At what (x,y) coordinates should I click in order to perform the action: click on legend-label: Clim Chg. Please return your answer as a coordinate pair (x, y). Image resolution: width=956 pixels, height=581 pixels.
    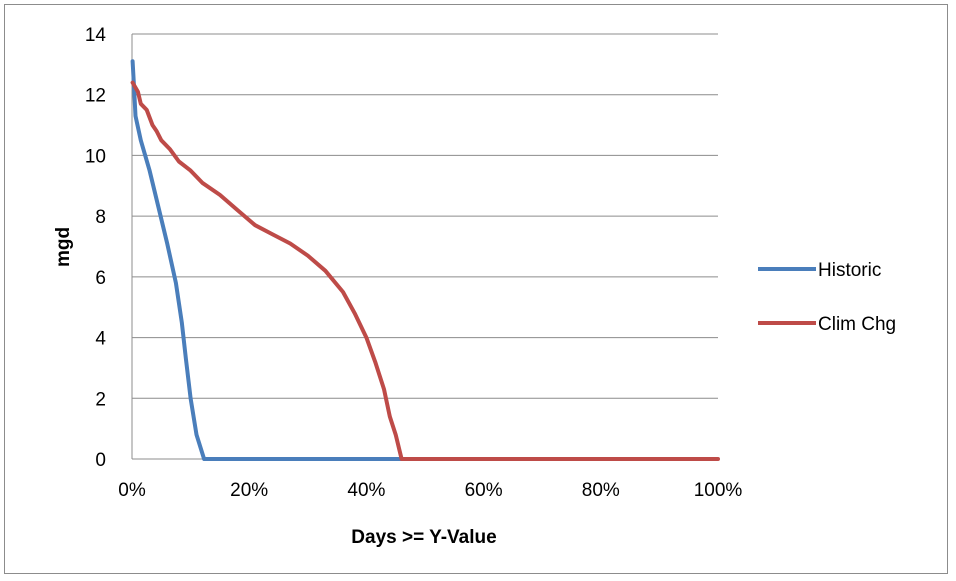
    Looking at the image, I should click on (857, 324).